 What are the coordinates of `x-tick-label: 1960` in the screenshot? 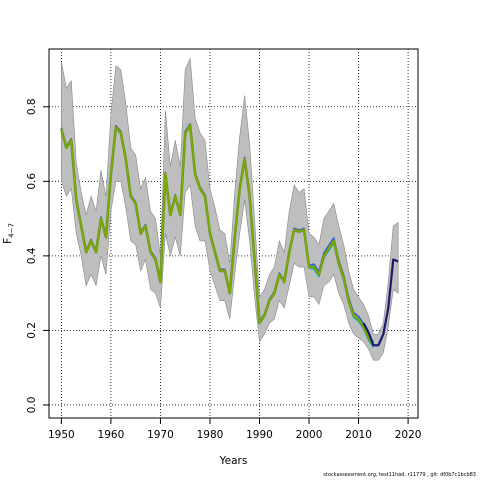 It's located at (111, 435).